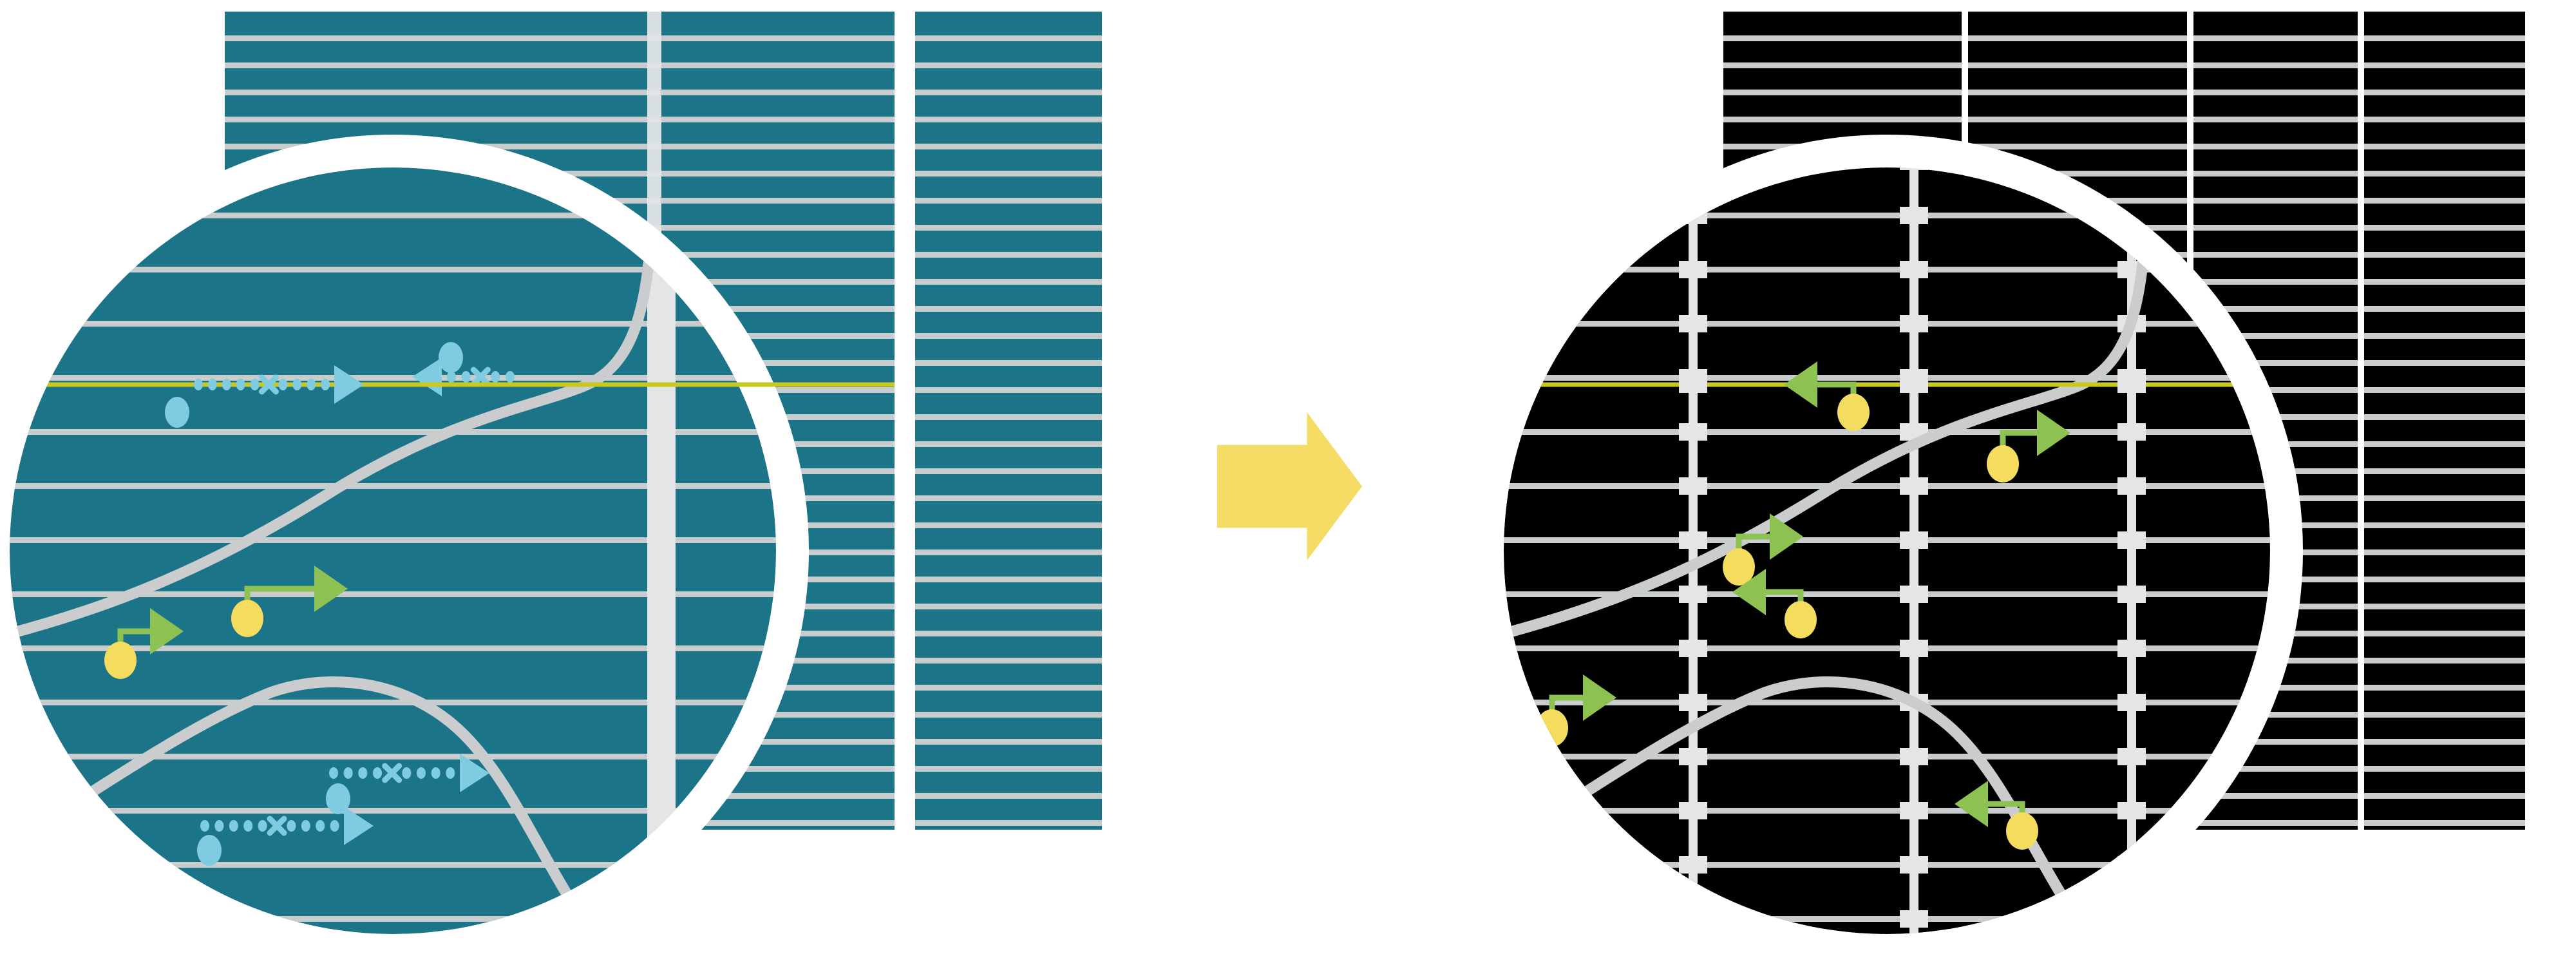 This screenshot has height=974, width=2576. Describe the element at coordinates (1289, 486) in the screenshot. I see `transform-arrow-icon` at that location.